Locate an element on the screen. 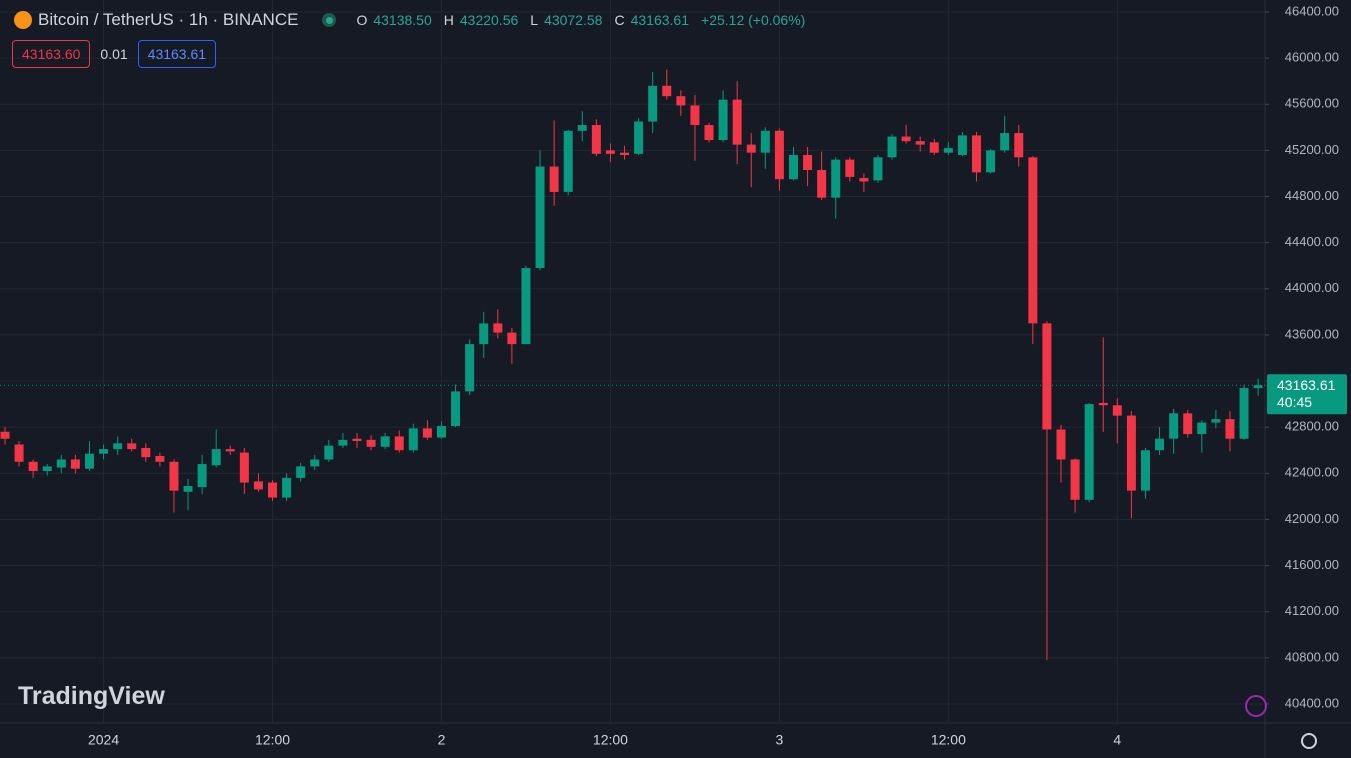  y-tick-label: 41200.00 is located at coordinates (1312, 610).